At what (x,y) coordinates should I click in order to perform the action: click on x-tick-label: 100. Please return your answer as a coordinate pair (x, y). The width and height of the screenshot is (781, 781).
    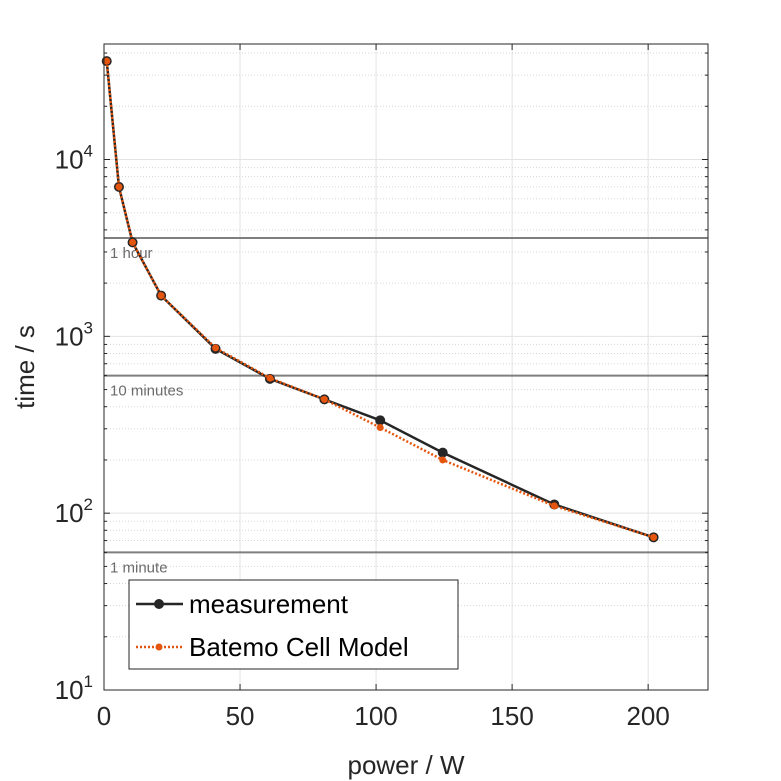
    Looking at the image, I should click on (375, 716).